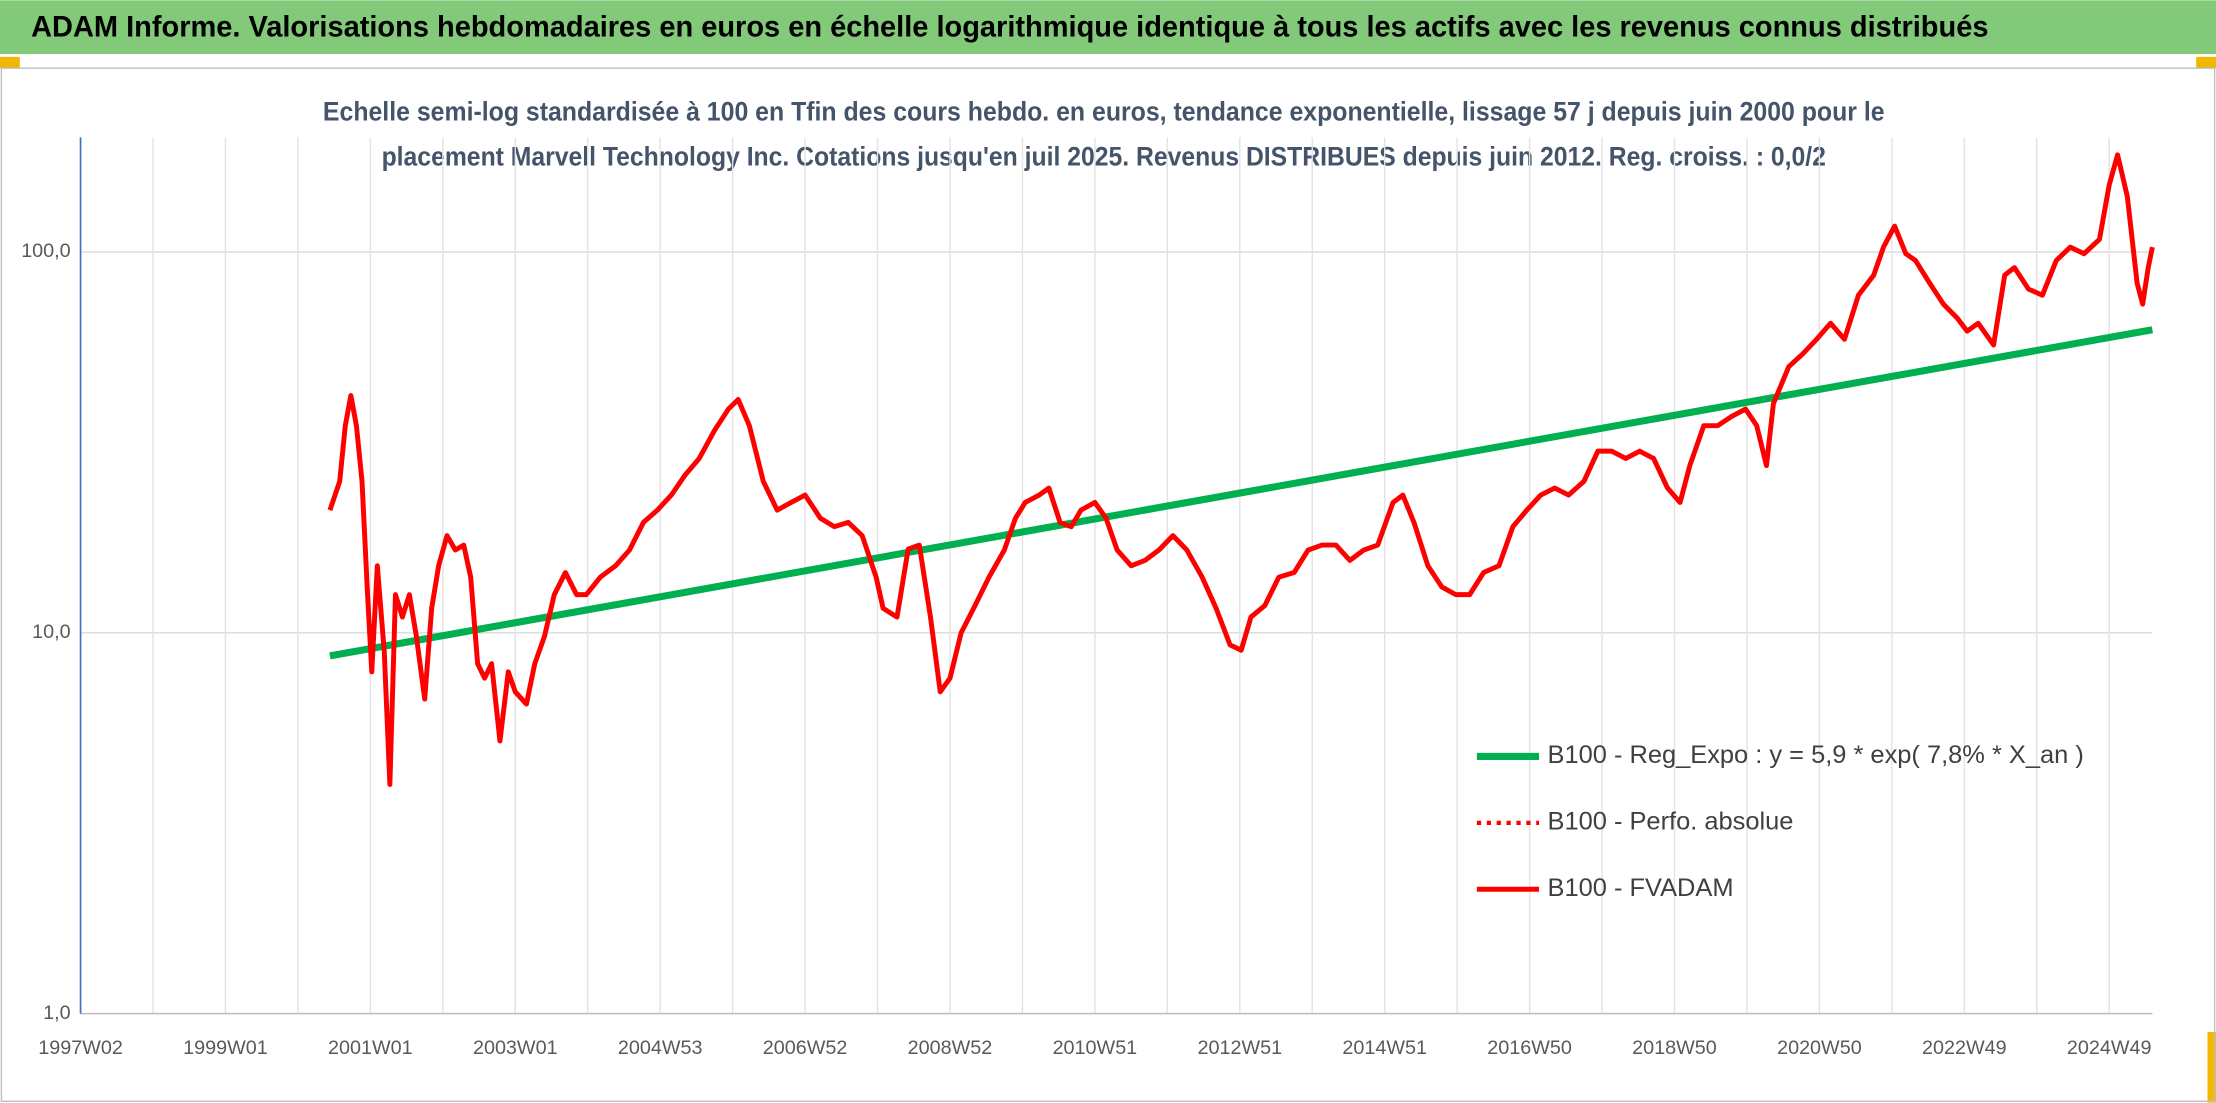 This screenshot has height=1103, width=2216. Describe the element at coordinates (515, 1048) in the screenshot. I see `x-tick-label: 2003W01` at that location.